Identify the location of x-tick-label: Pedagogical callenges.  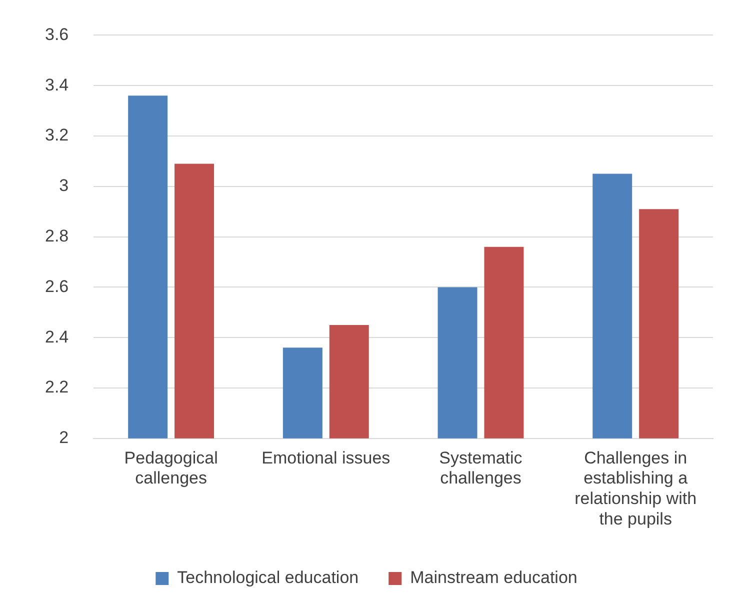
(171, 468).